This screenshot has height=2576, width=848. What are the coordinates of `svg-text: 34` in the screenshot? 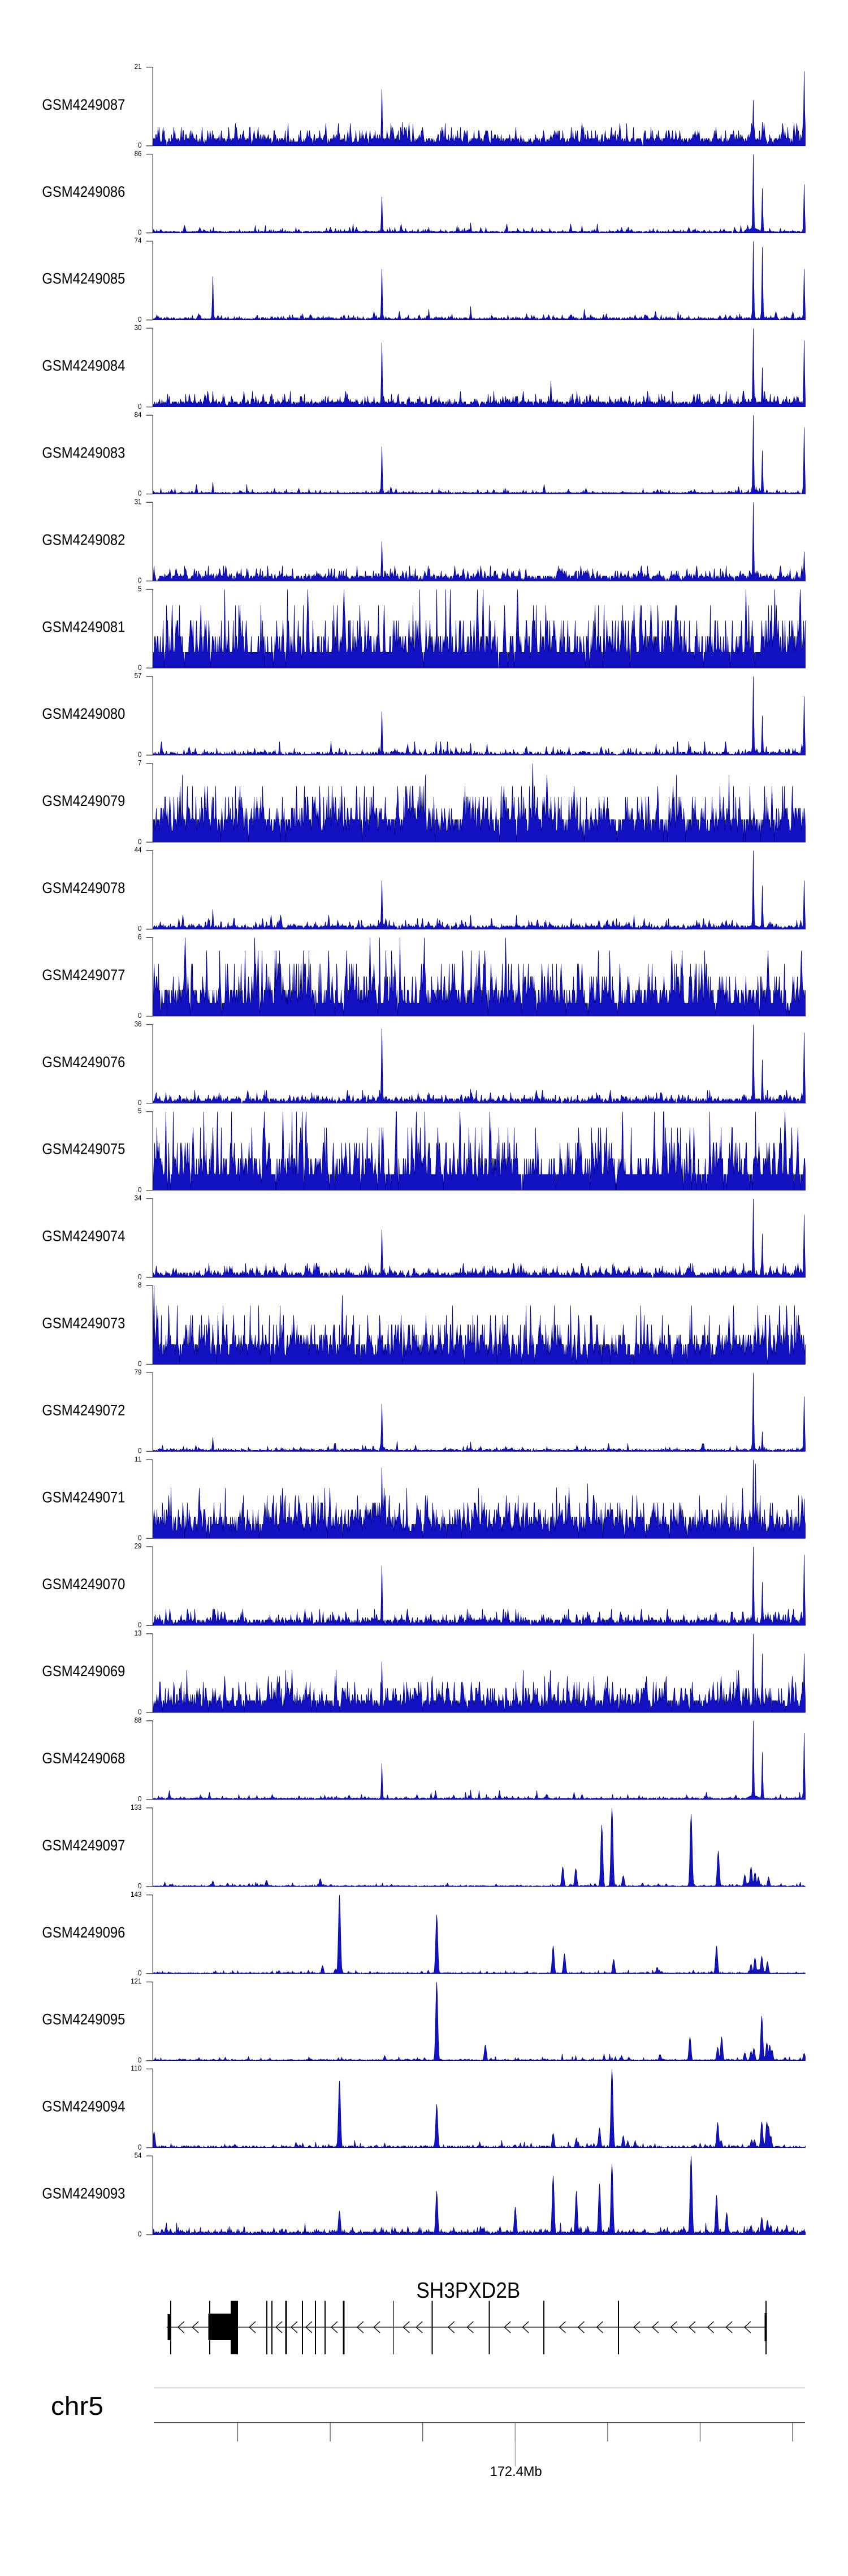 It's located at (138, 1198).